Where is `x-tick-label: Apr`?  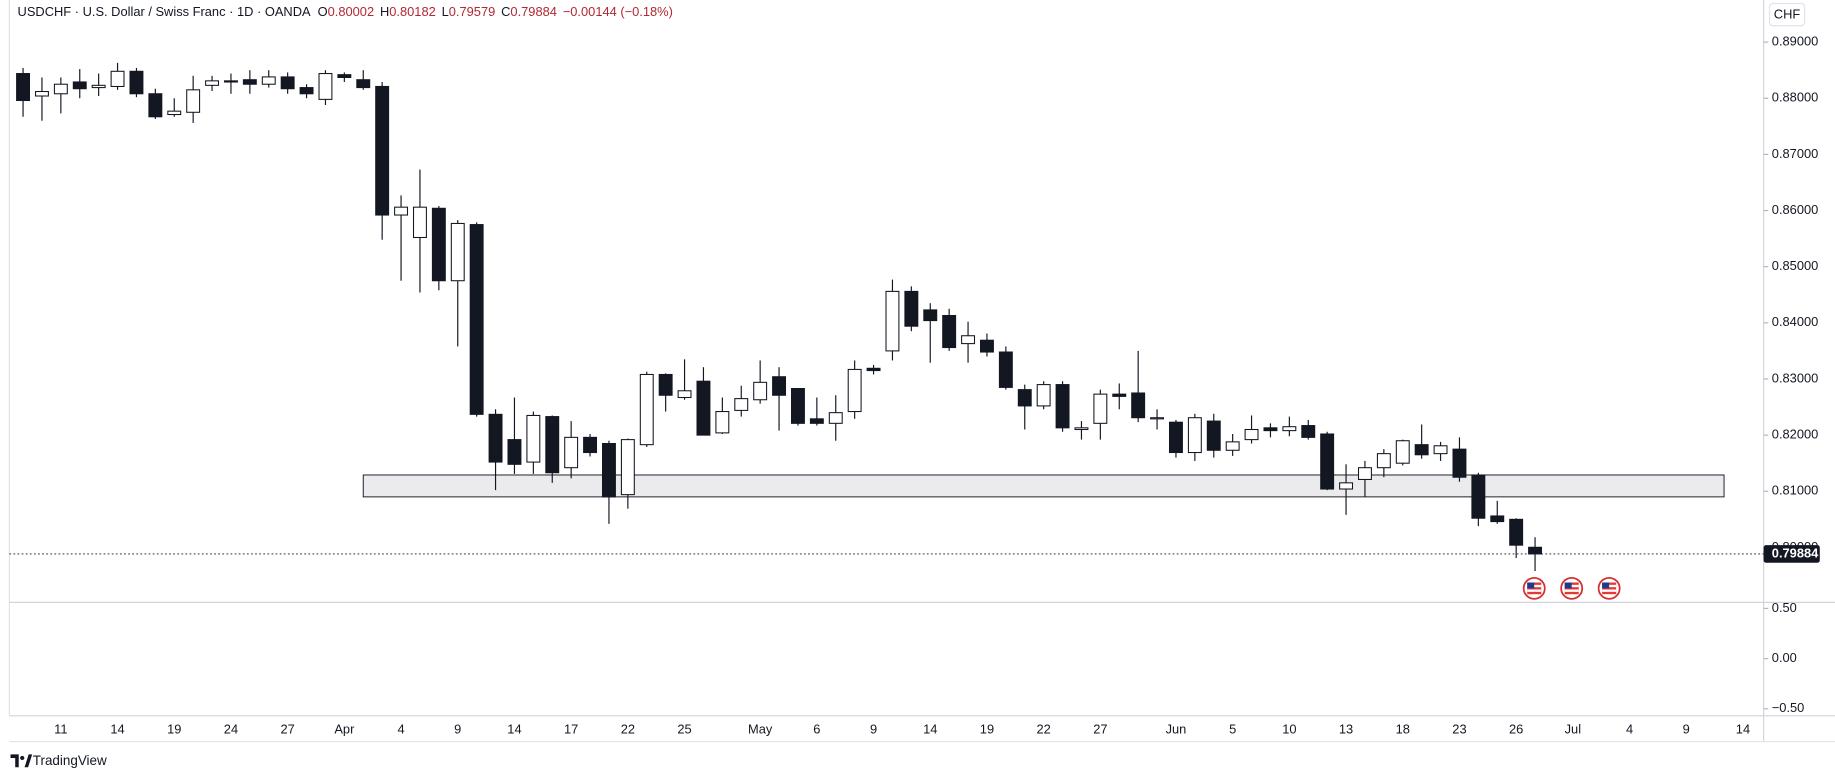
x-tick-label: Apr is located at coordinates (344, 728).